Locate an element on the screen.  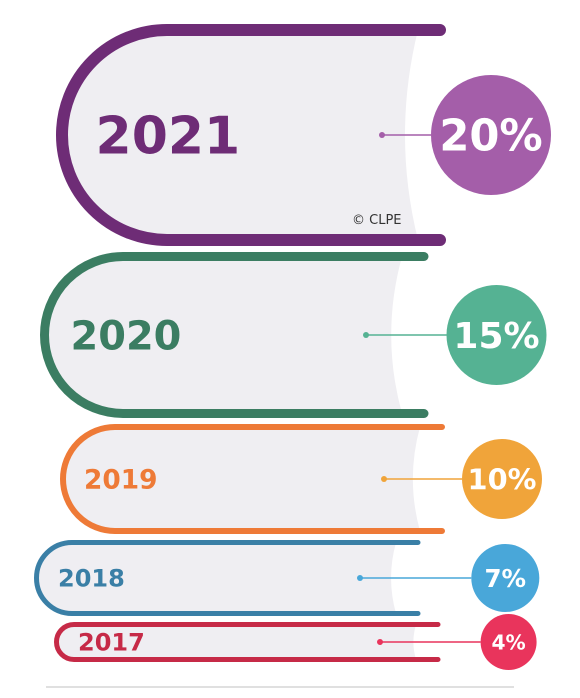
book-cover-2019 is located at coordinates (252, 479).